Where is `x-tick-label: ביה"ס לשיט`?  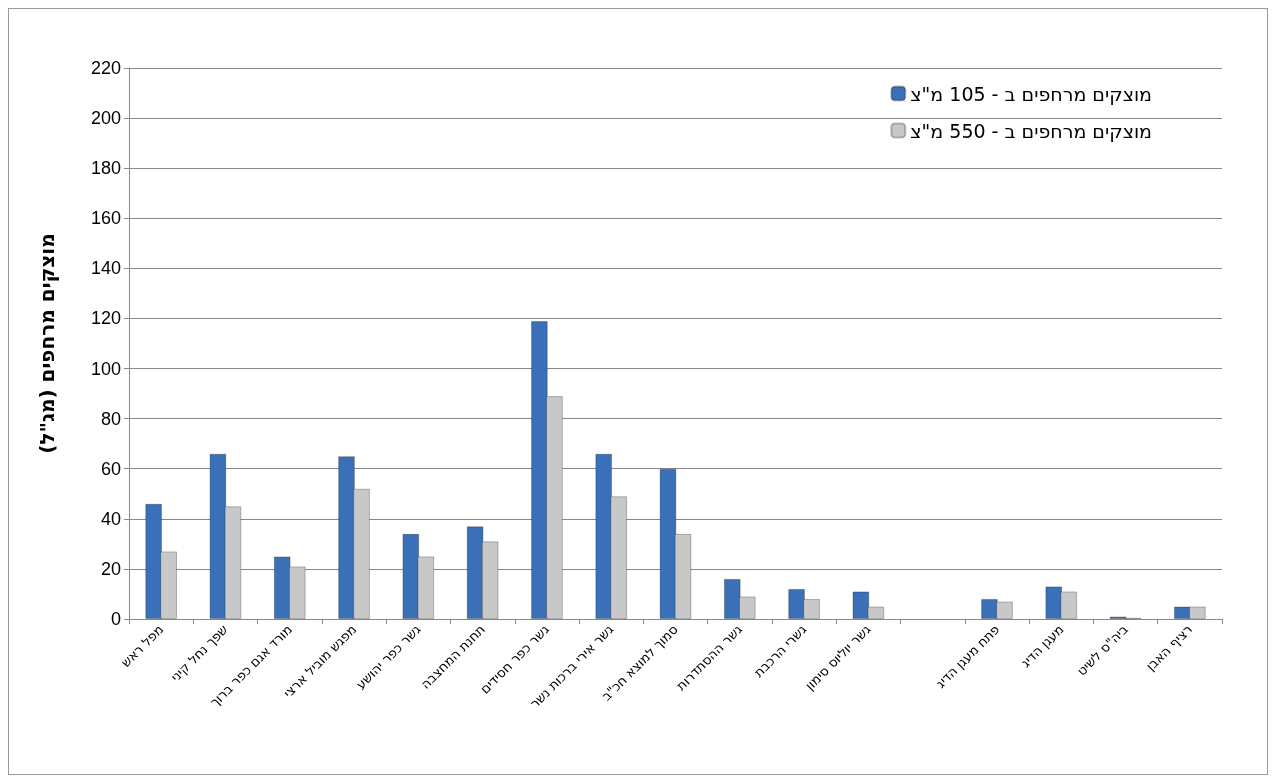
x-tick-label: ביה"ס לשיט is located at coordinates (1102, 650).